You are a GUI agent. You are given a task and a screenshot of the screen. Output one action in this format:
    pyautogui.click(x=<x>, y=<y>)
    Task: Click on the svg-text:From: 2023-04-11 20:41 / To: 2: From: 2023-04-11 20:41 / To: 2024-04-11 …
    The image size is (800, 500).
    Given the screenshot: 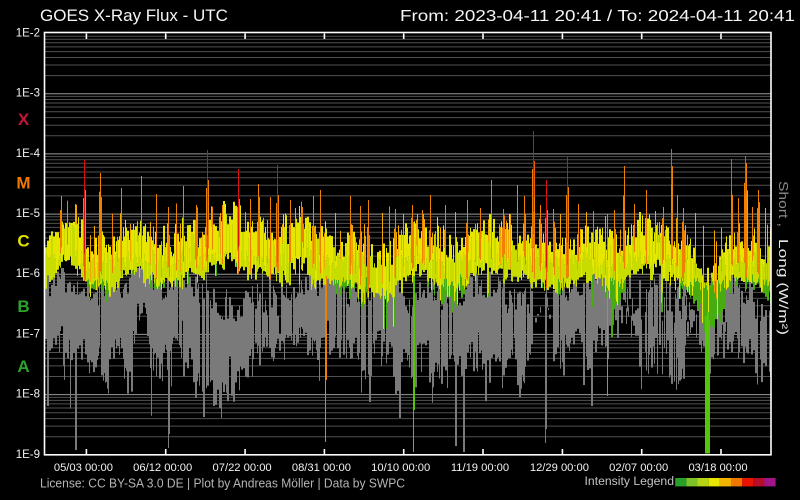 What is the action you would take?
    pyautogui.click(x=597, y=16)
    